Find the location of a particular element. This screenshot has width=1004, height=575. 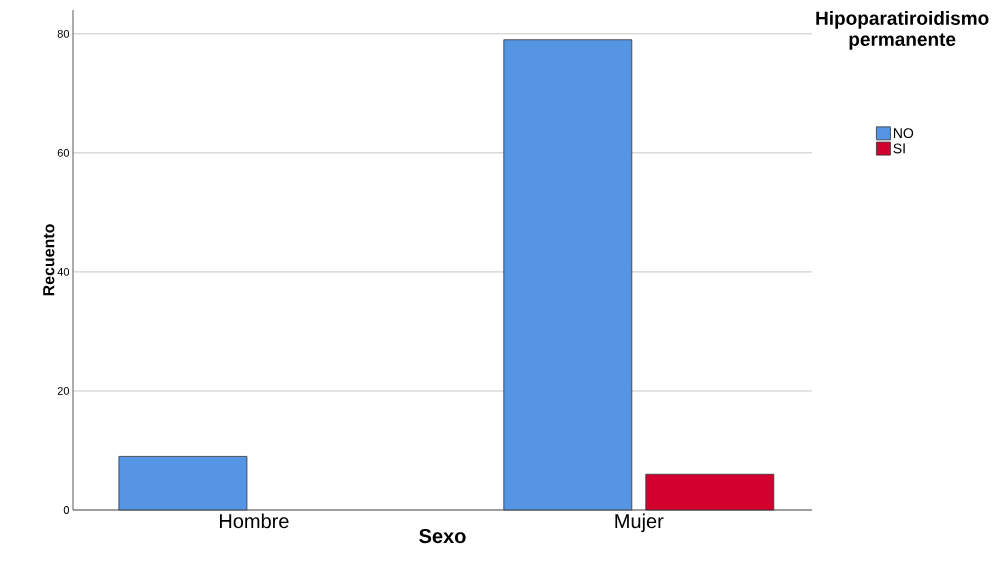

y-tick-label: 40 is located at coordinates (63, 272).